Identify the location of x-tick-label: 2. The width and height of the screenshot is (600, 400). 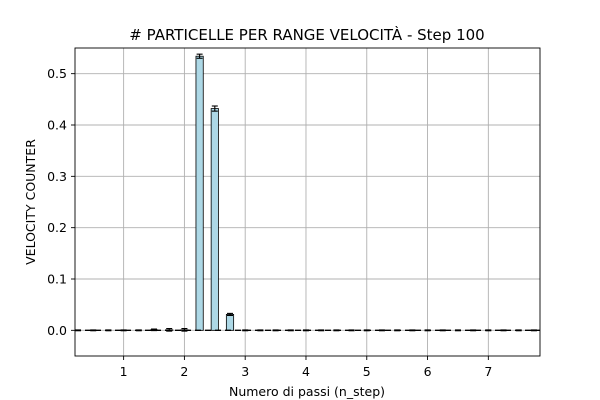
(184, 371).